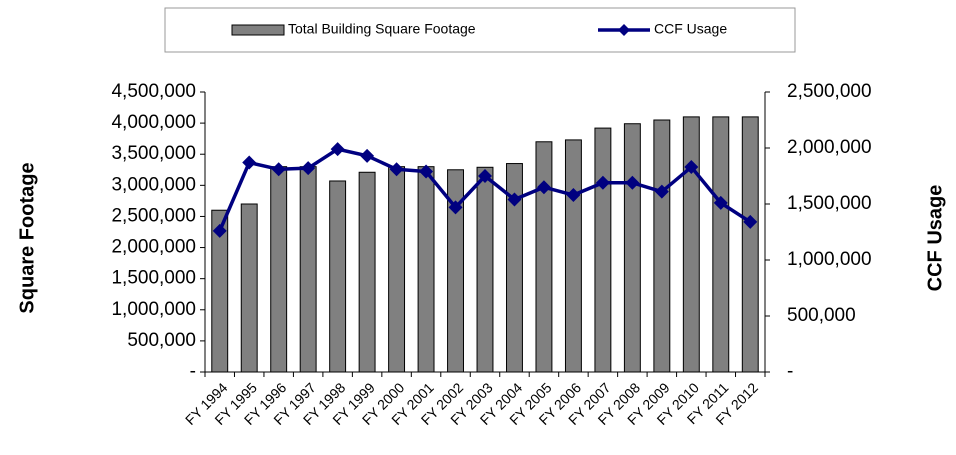 Image resolution: width=956 pixels, height=455 pixels. Describe the element at coordinates (153, 91) in the screenshot. I see `y-tick-label: 4,500,000` at that location.